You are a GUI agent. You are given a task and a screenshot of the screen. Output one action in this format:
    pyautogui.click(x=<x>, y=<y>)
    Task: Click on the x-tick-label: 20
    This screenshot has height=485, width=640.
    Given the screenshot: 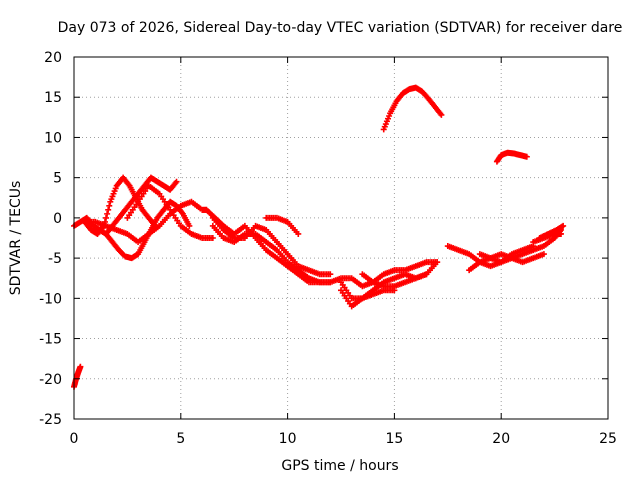 What is the action you would take?
    pyautogui.click(x=501, y=439)
    